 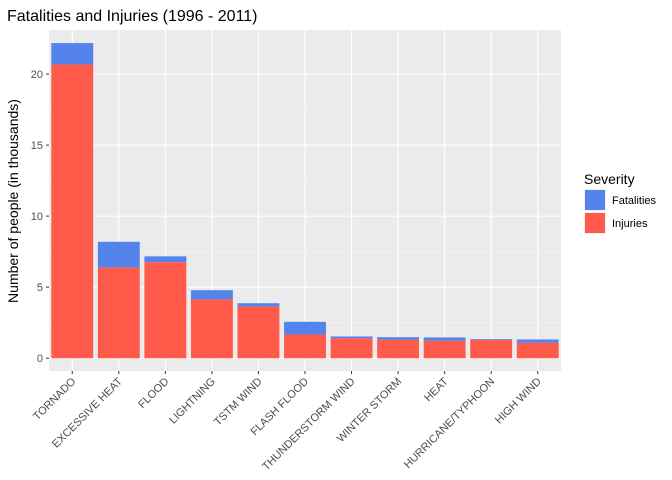 What do you see at coordinates (518, 401) in the screenshot?
I see `x-tick-label: HIGH WIND` at bounding box center [518, 401].